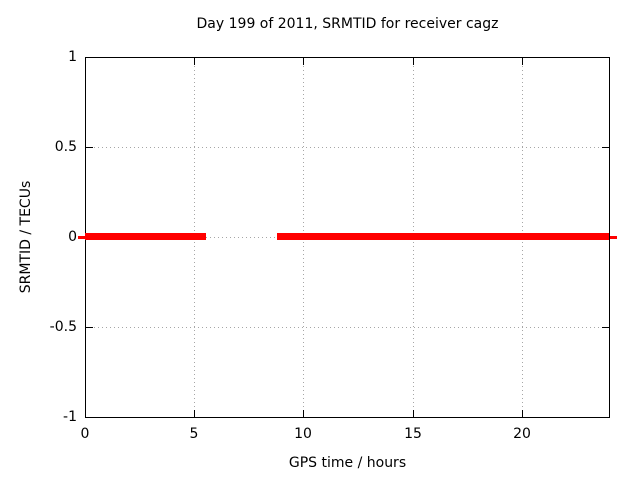 Image resolution: width=640 pixels, height=480 pixels. I want to click on zero-line-overhang-left, so click(81, 237).